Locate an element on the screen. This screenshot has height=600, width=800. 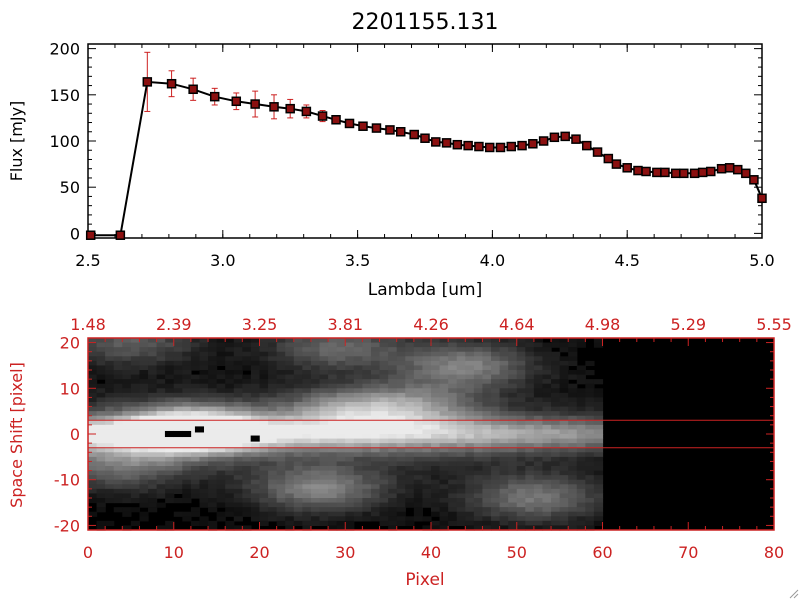
data-point is located at coordinates (737, 169).